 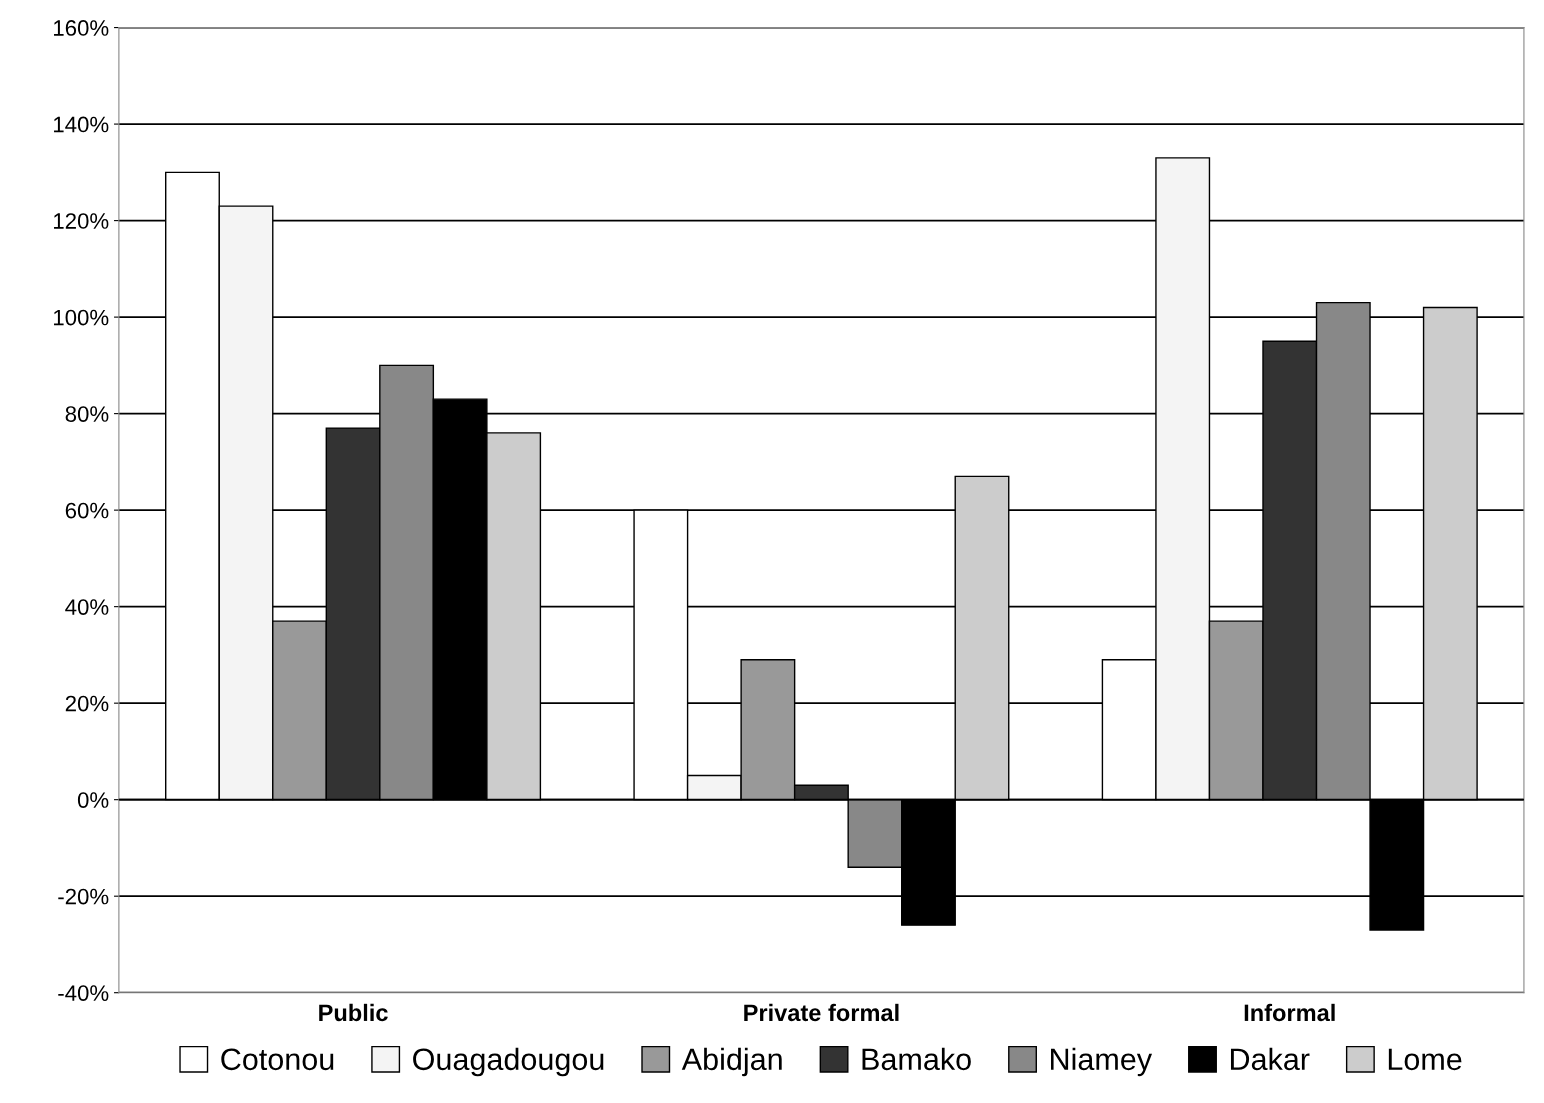 I want to click on legend-label: Lome, so click(x=1425, y=1059).